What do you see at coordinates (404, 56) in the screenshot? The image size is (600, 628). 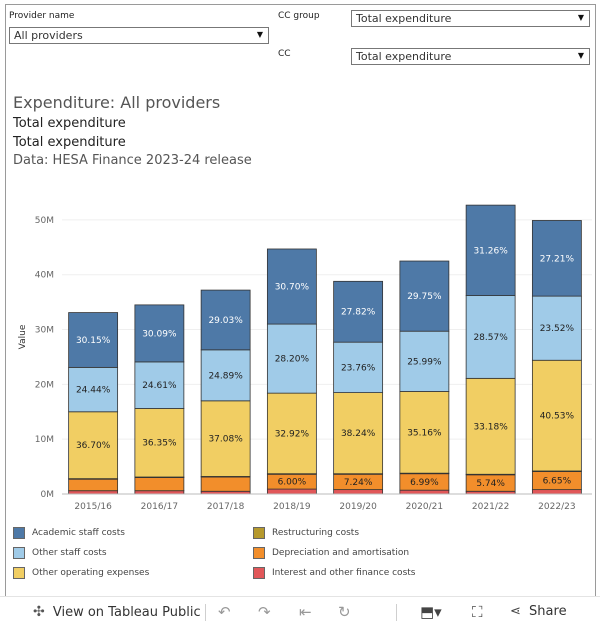 I see `cc-select-value: Total expenditure` at bounding box center [404, 56].